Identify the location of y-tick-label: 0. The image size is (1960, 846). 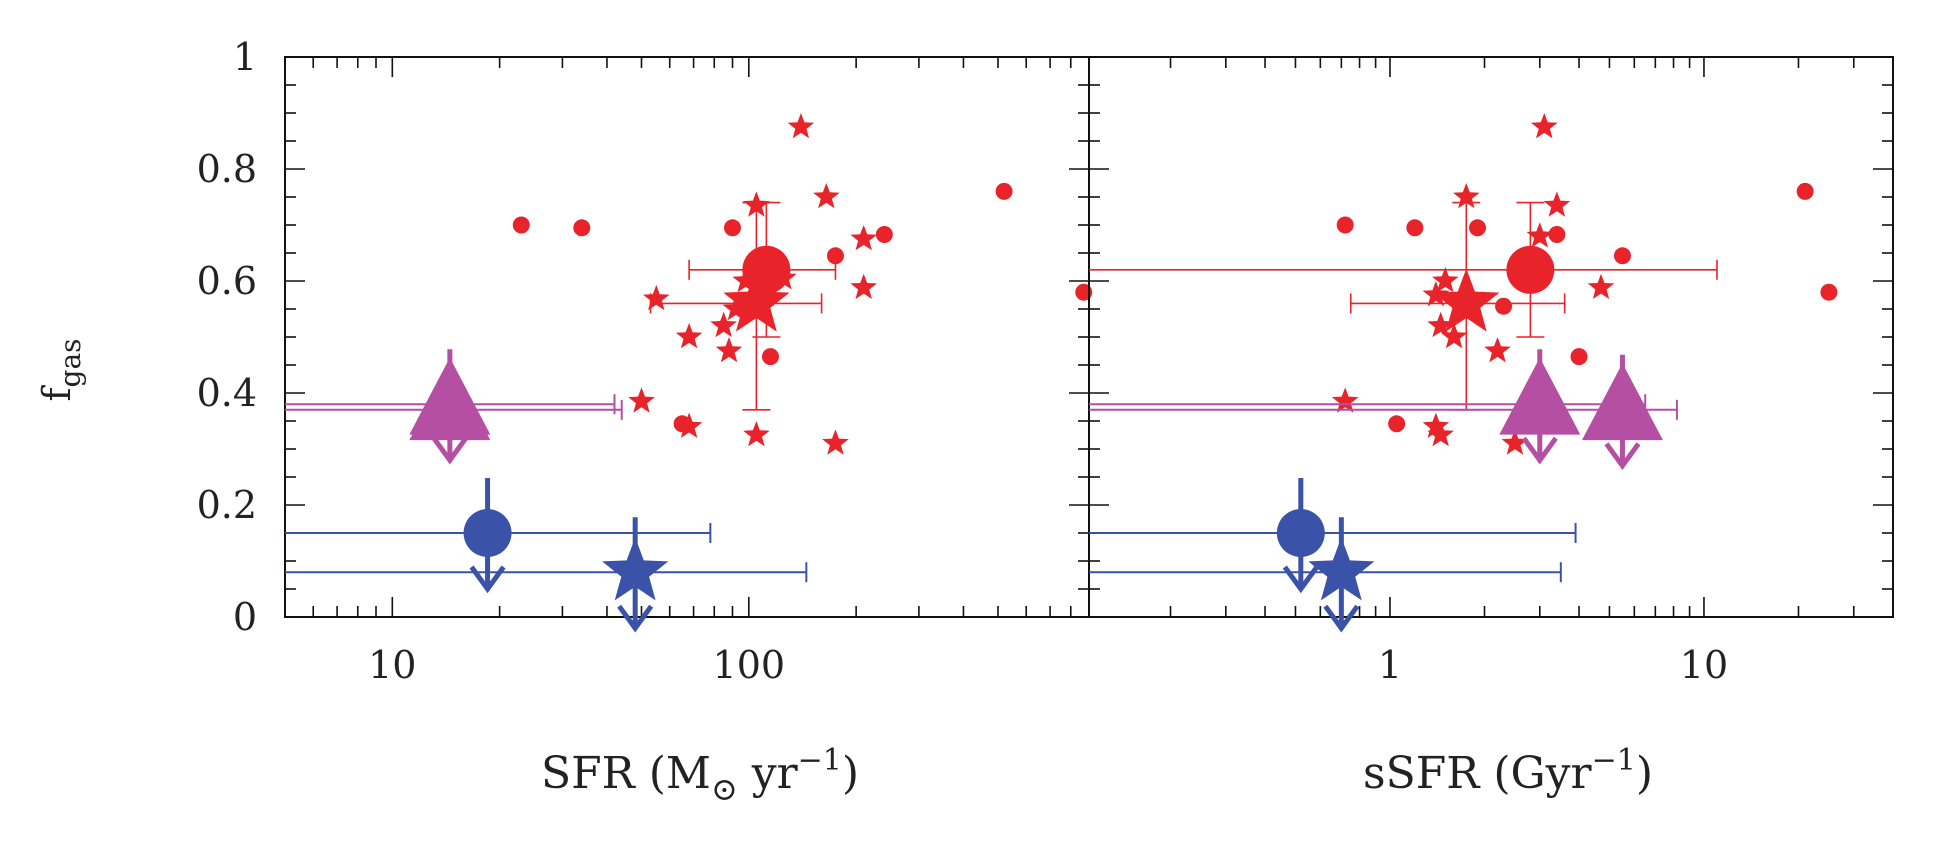
(245, 617).